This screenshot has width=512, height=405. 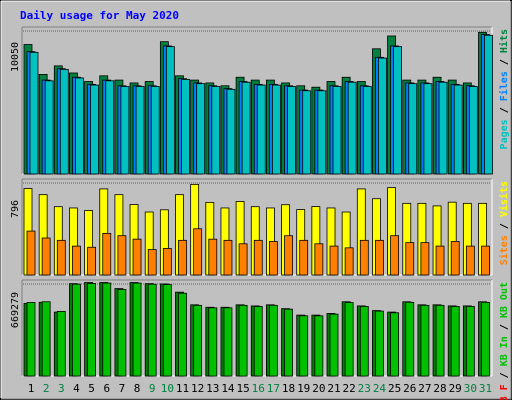 I want to click on x-tick-label: 2, so click(x=46, y=388).